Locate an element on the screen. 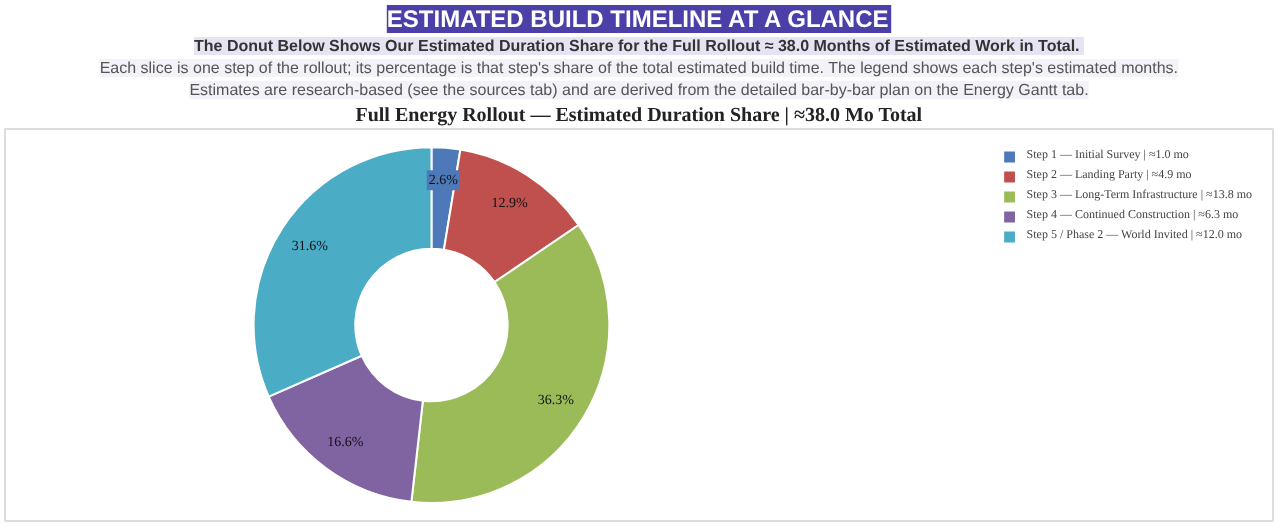 This screenshot has height=532, width=1280. text: Estimates are research-based (see the sources tab) and are derived from the detailed bar-by-bar plan on the Energy Gantt tab. is located at coordinates (639, 90).